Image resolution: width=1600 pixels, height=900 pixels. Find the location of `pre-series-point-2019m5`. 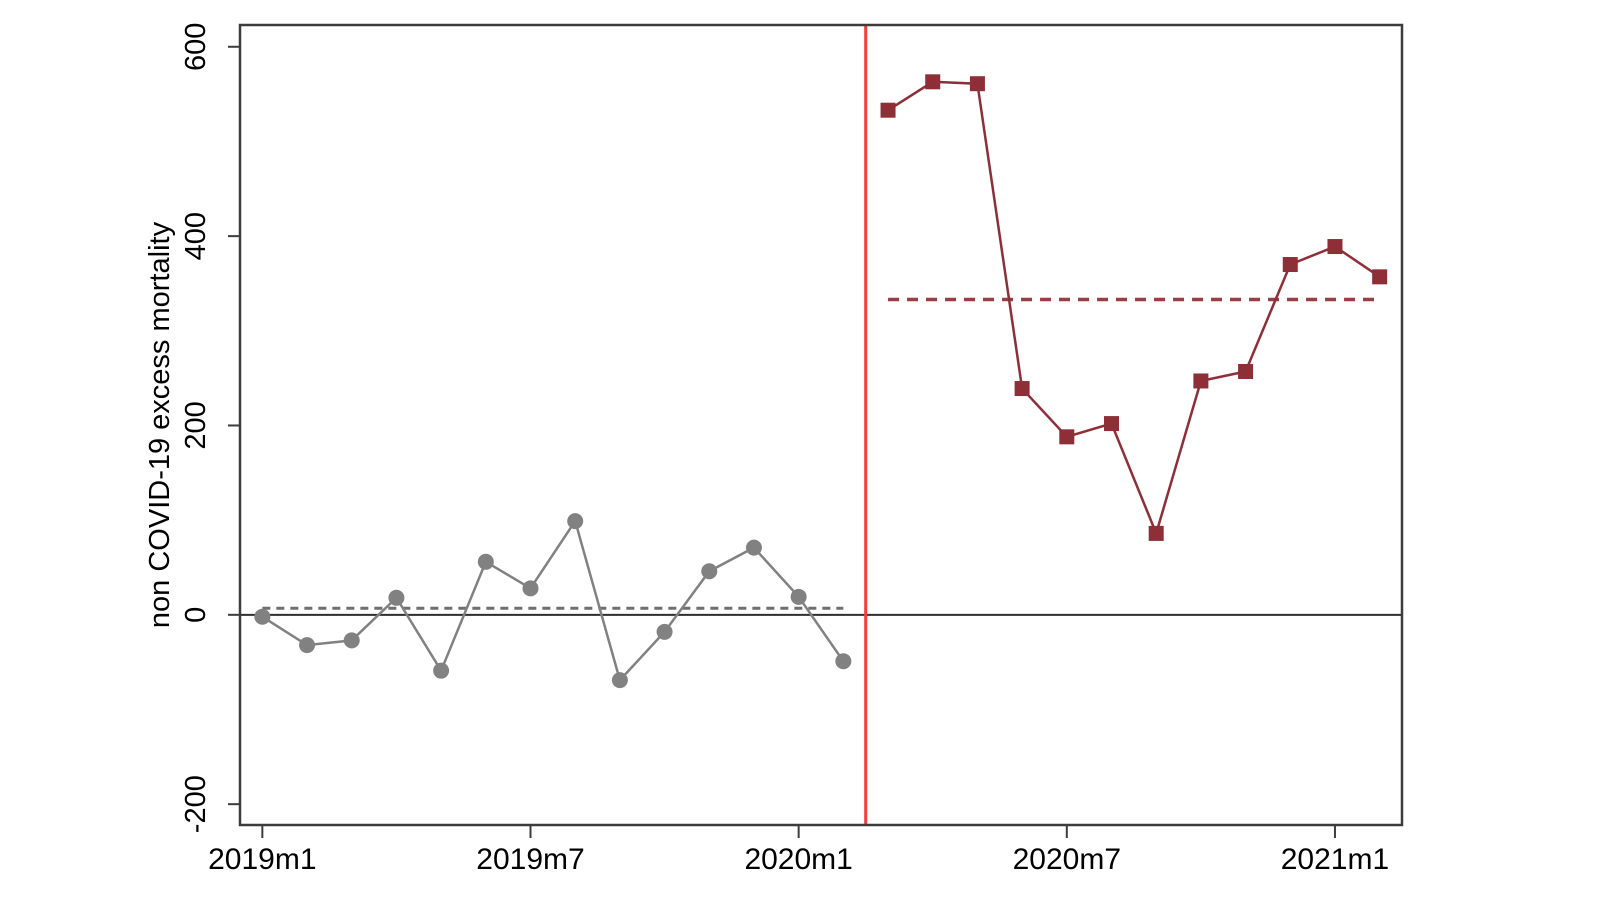

pre-series-point-2019m5 is located at coordinates (441, 670).